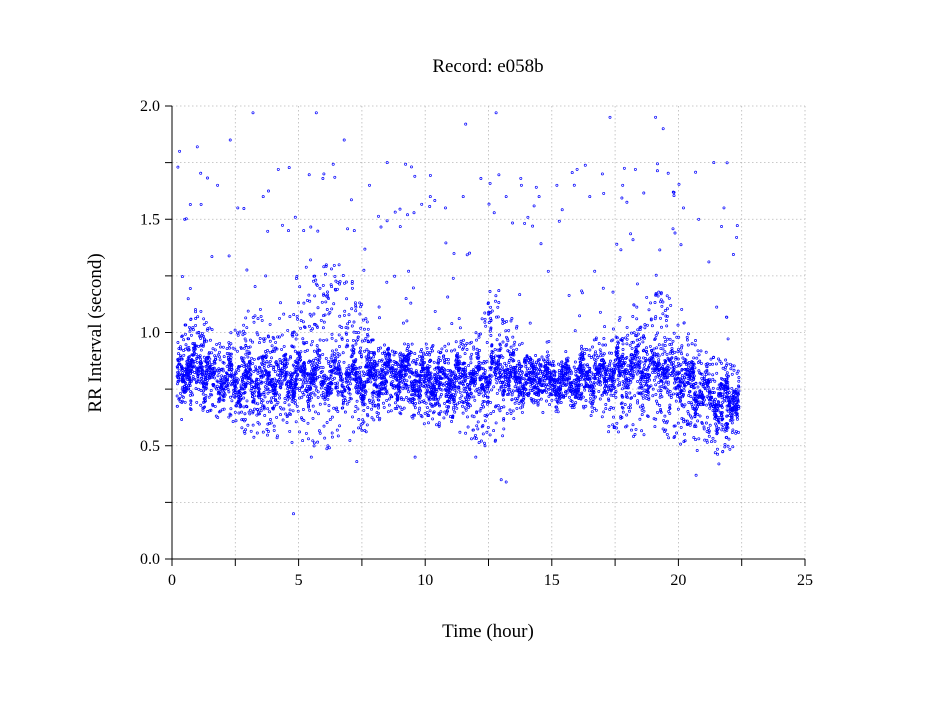 The height and width of the screenshot is (702, 949). I want to click on y-tick-label: 0.5, so click(150, 446).